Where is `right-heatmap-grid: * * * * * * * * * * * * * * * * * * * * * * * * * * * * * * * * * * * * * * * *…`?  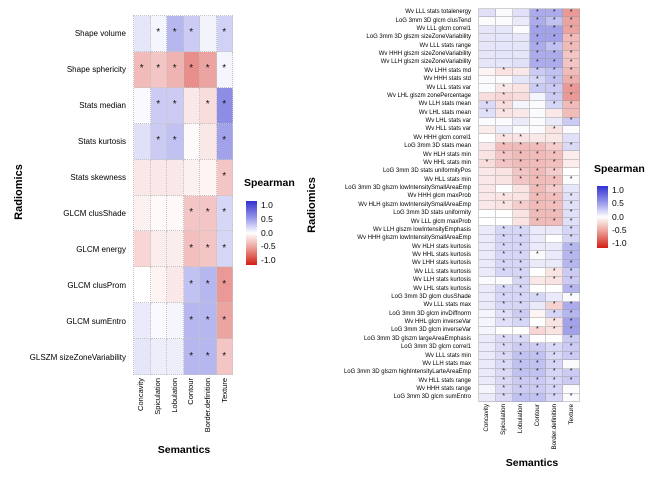 right-heatmap-grid: * * * * * * * * * * * * * * * * * * * * * * * * * * * * * * * * * * * * * * * *… is located at coordinates (529, 205).